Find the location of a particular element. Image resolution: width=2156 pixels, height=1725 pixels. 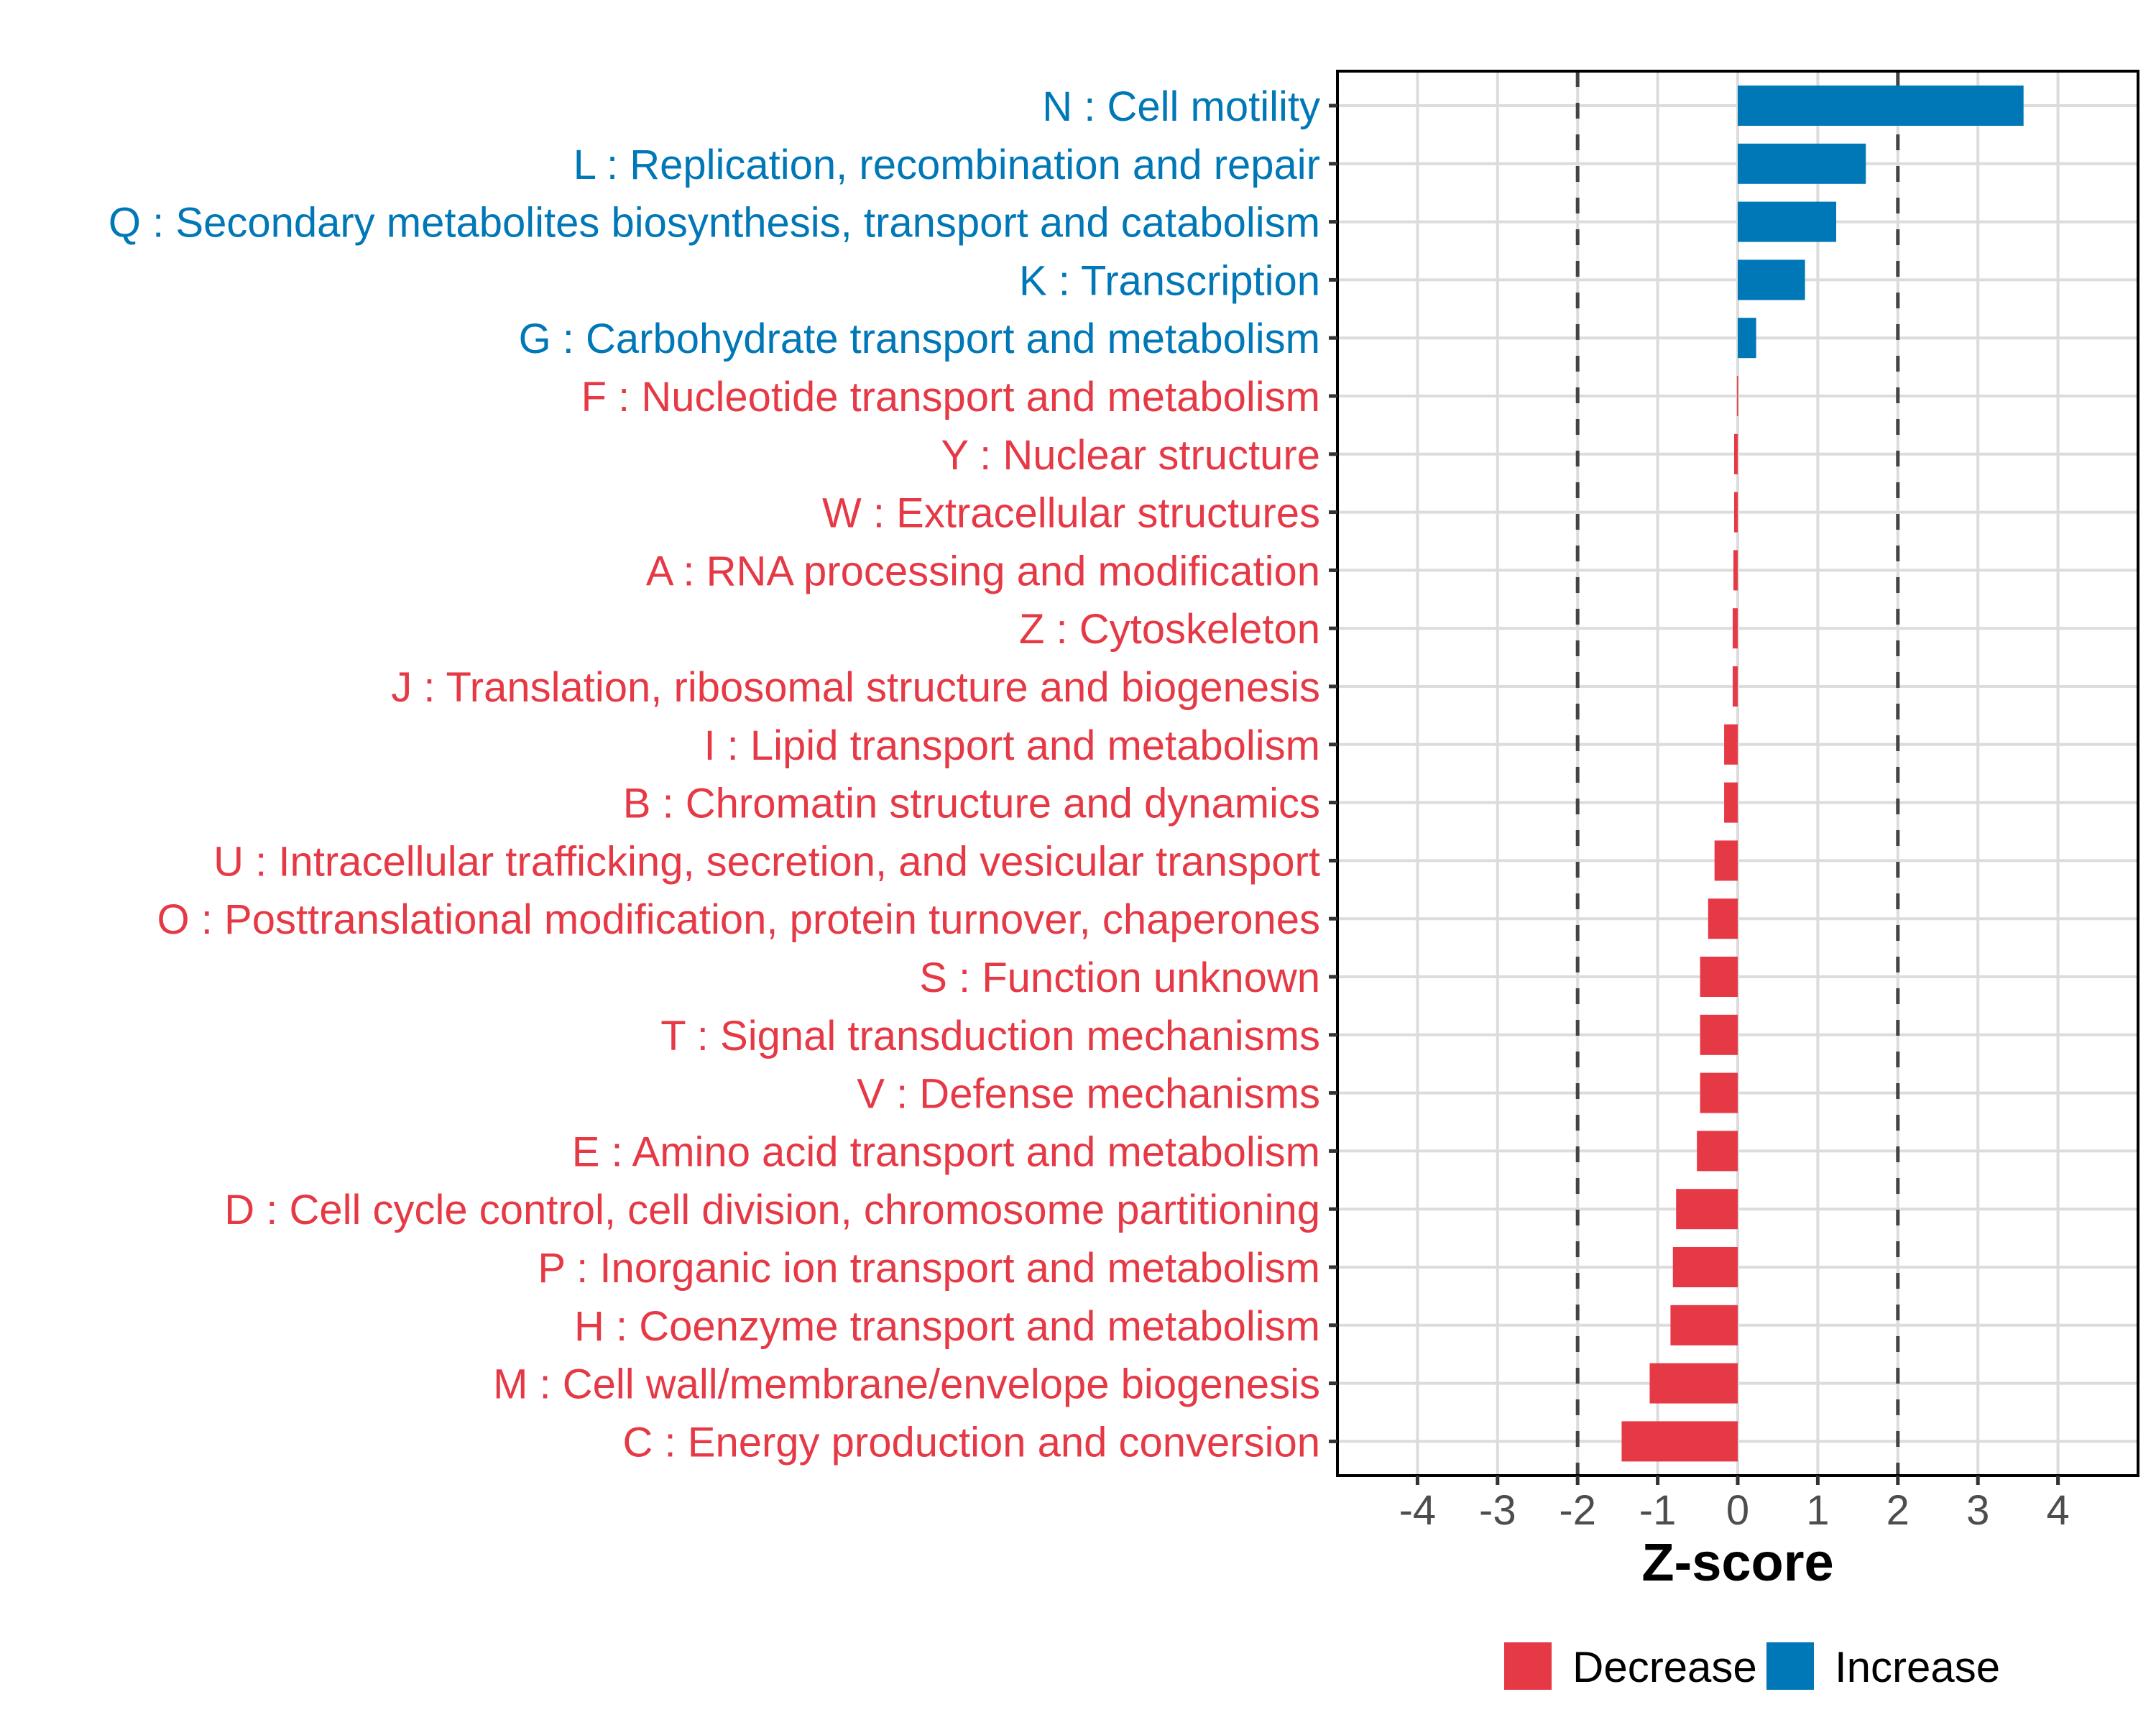

x-axis-title: Z-score is located at coordinates (1737, 1562).